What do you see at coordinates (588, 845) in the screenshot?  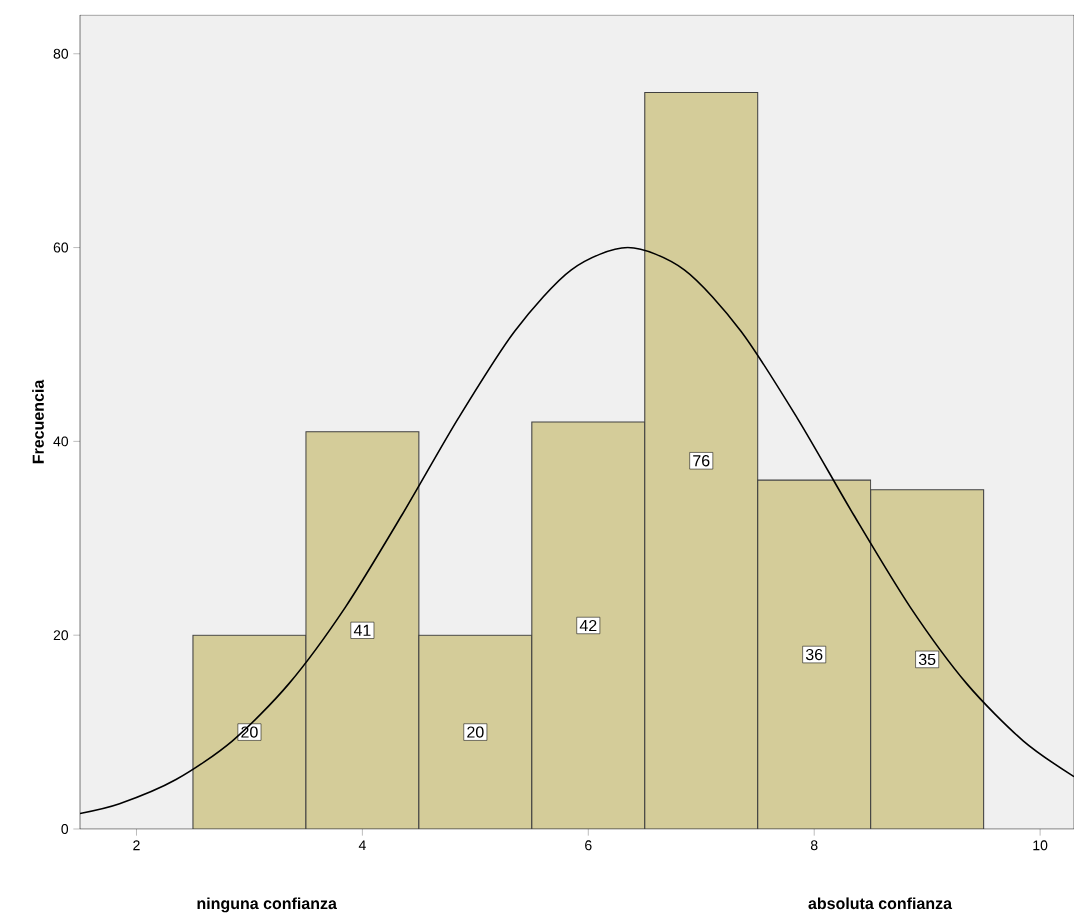 I see `x-tick-label: 6` at bounding box center [588, 845].